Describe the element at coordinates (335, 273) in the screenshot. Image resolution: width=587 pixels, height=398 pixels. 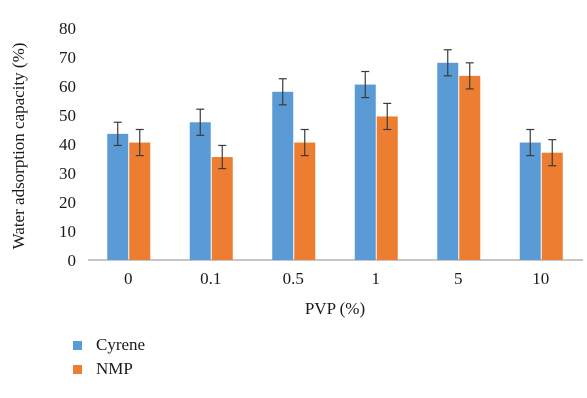
I see `x-axis: 0 0.1 0.5 1 5 10` at that location.